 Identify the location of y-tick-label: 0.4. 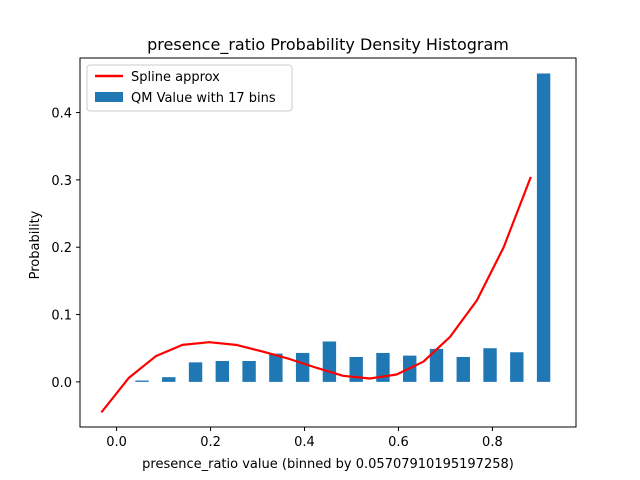
(61, 114).